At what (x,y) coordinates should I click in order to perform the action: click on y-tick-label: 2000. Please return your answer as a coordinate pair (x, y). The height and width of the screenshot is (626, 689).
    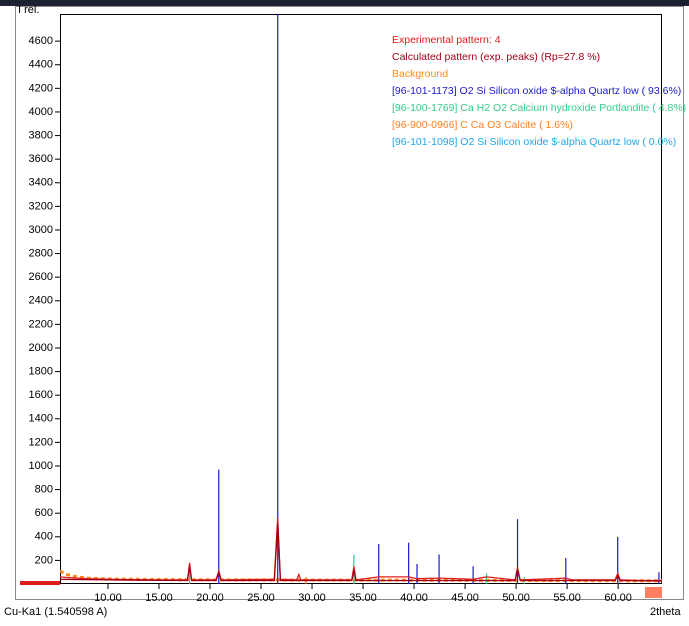
    Looking at the image, I should click on (41, 348).